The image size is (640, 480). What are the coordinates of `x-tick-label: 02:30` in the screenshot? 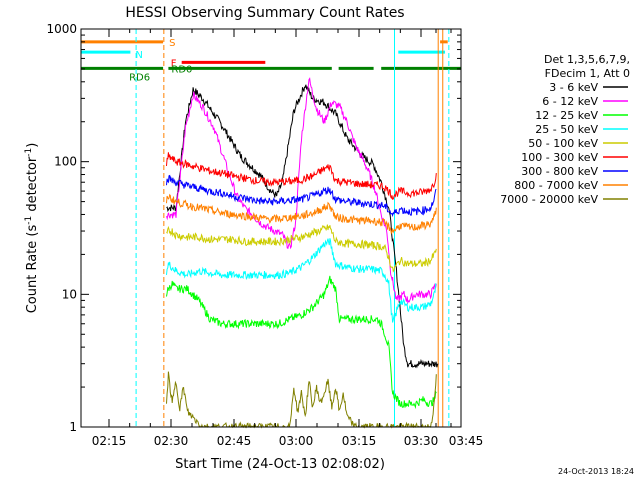 It's located at (171, 441).